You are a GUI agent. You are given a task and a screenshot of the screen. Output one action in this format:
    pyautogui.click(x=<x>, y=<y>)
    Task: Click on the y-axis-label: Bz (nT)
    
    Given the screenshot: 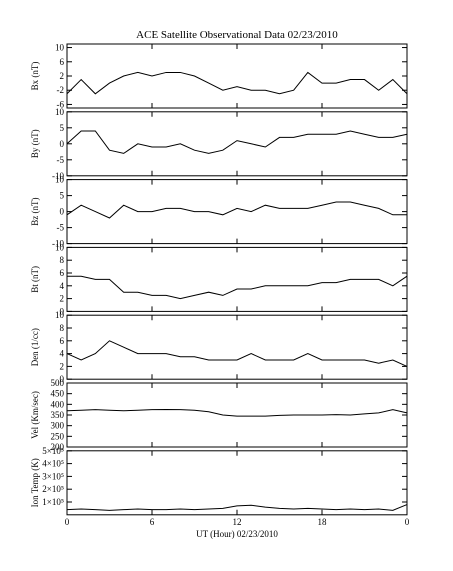 What is the action you would take?
    pyautogui.click(x=35, y=211)
    